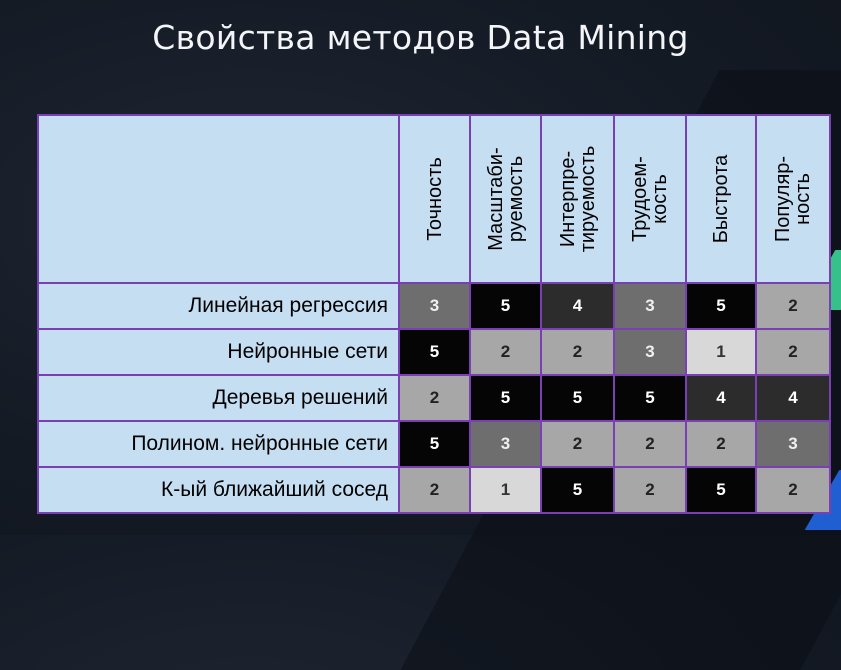 The width and height of the screenshot is (841, 670). I want to click on table-row: Полином. нейронные сети 5 3 2 2 2 3, so click(434, 444).